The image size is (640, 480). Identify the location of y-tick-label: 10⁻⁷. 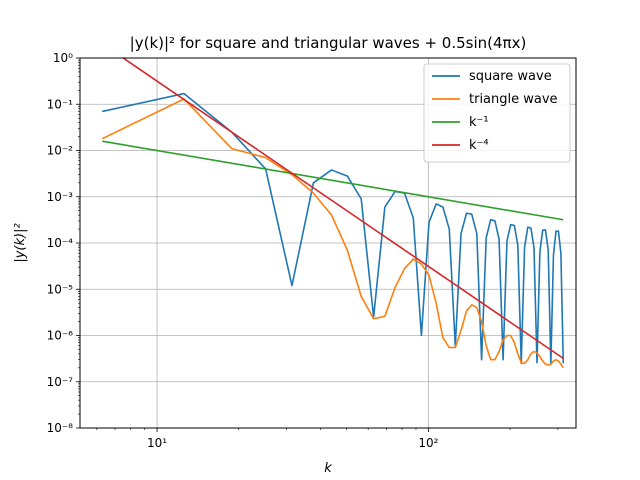
(60, 382).